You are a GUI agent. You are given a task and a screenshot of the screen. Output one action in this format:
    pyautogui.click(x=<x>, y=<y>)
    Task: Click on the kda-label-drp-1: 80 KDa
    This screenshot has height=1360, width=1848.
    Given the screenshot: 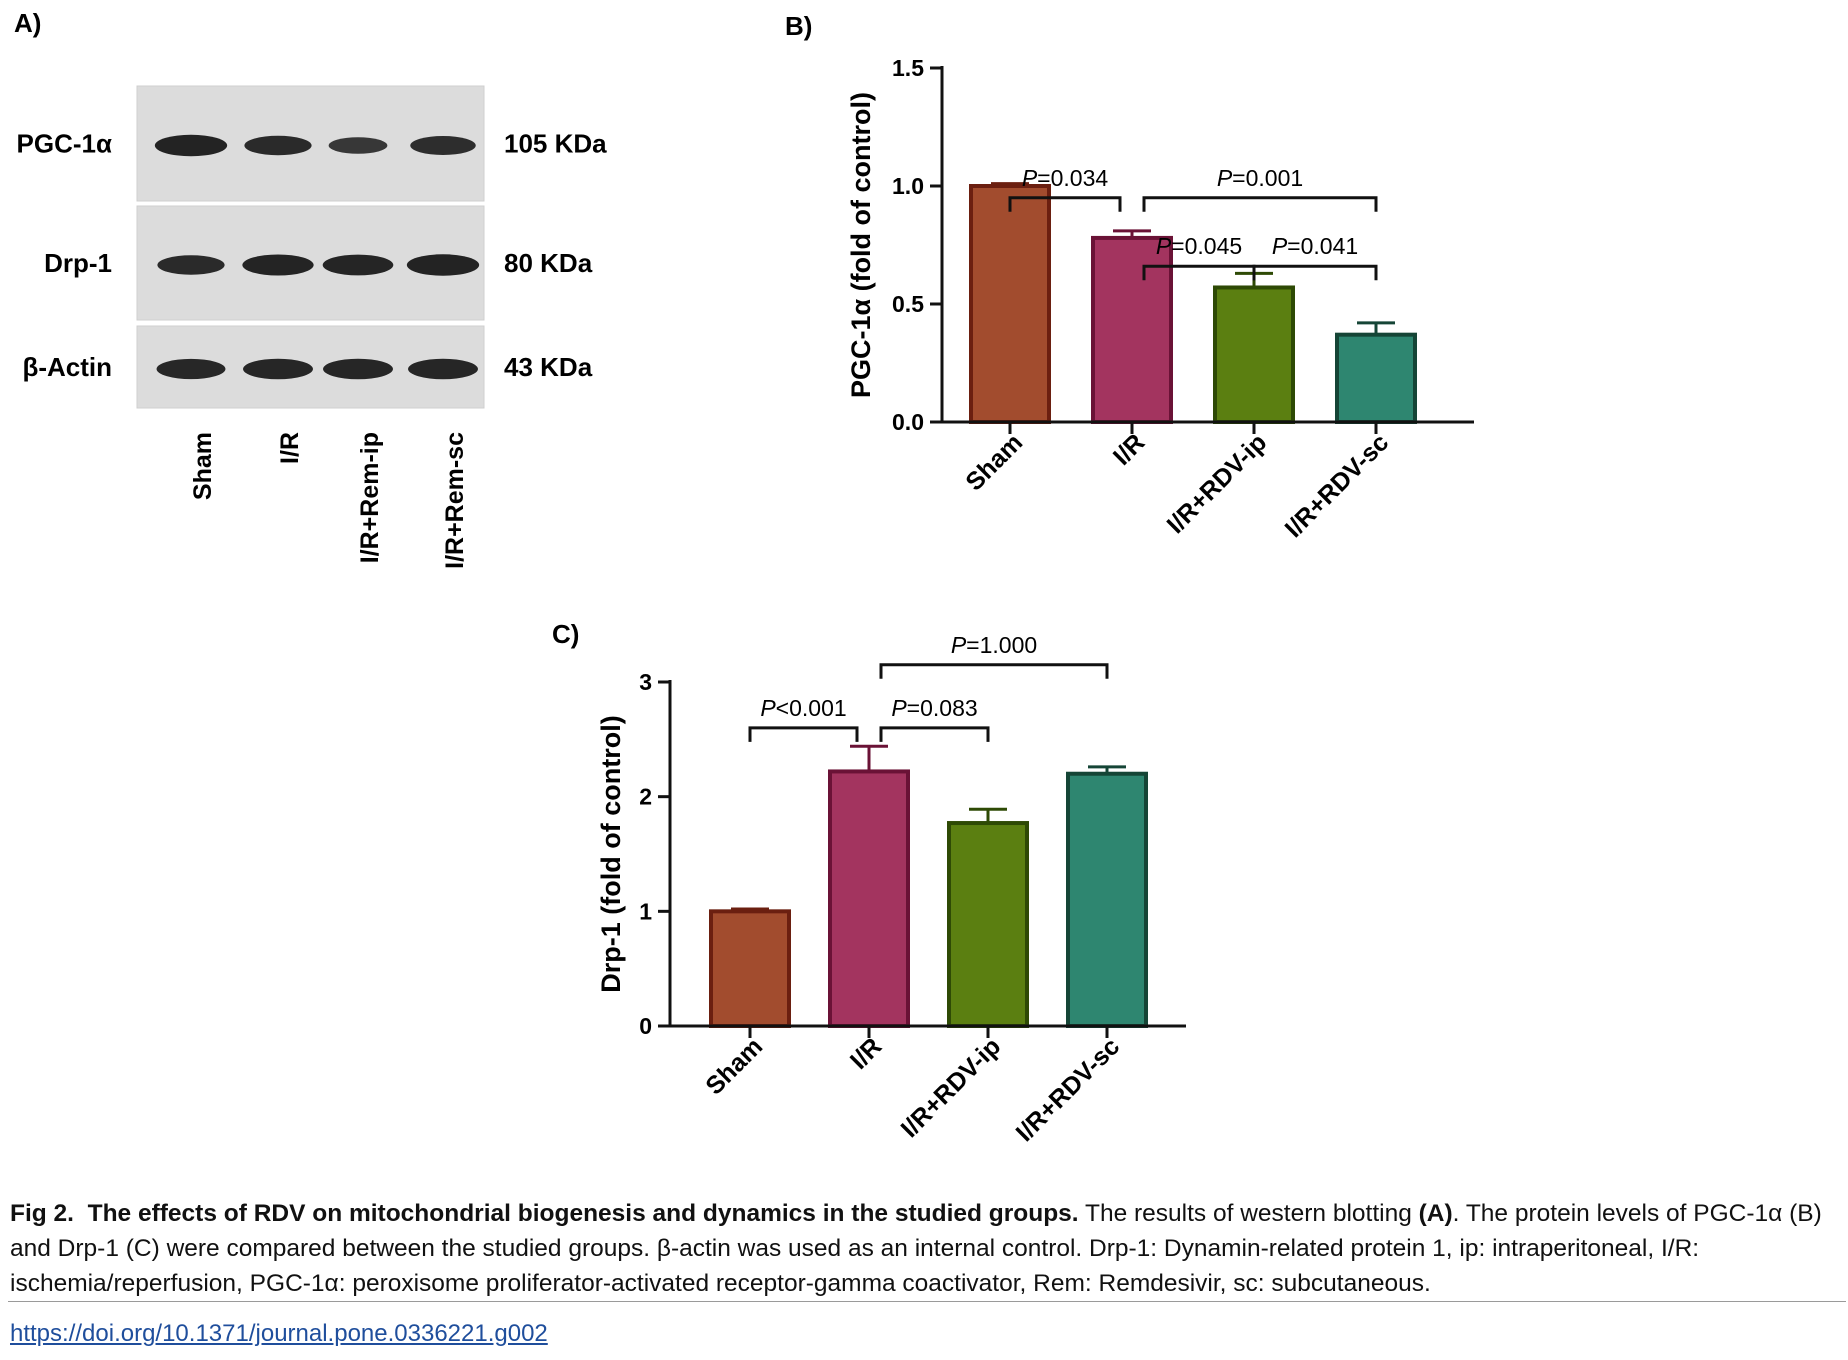 What is the action you would take?
    pyautogui.click(x=548, y=263)
    